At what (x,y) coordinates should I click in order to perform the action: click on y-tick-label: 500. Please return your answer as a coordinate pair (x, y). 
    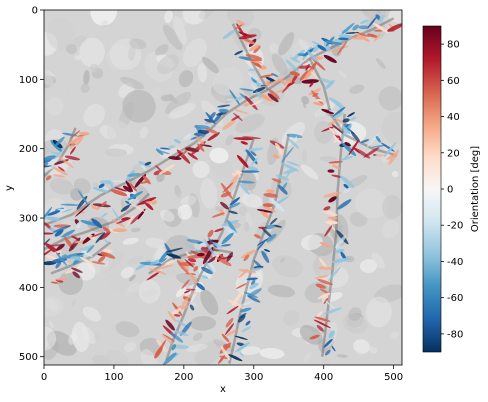
    Looking at the image, I should click on (28, 357).